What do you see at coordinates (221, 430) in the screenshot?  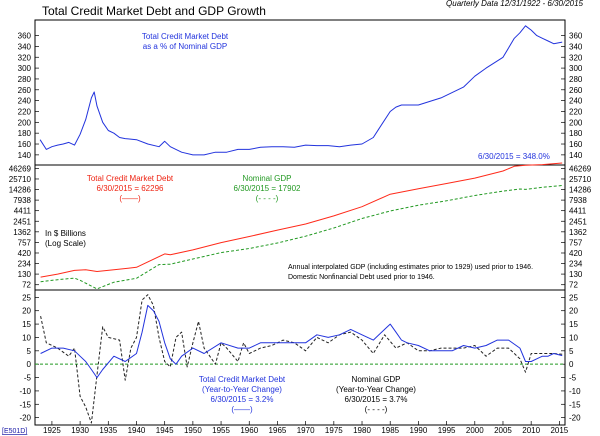 I see `xtick-label: 1955` at bounding box center [221, 430].